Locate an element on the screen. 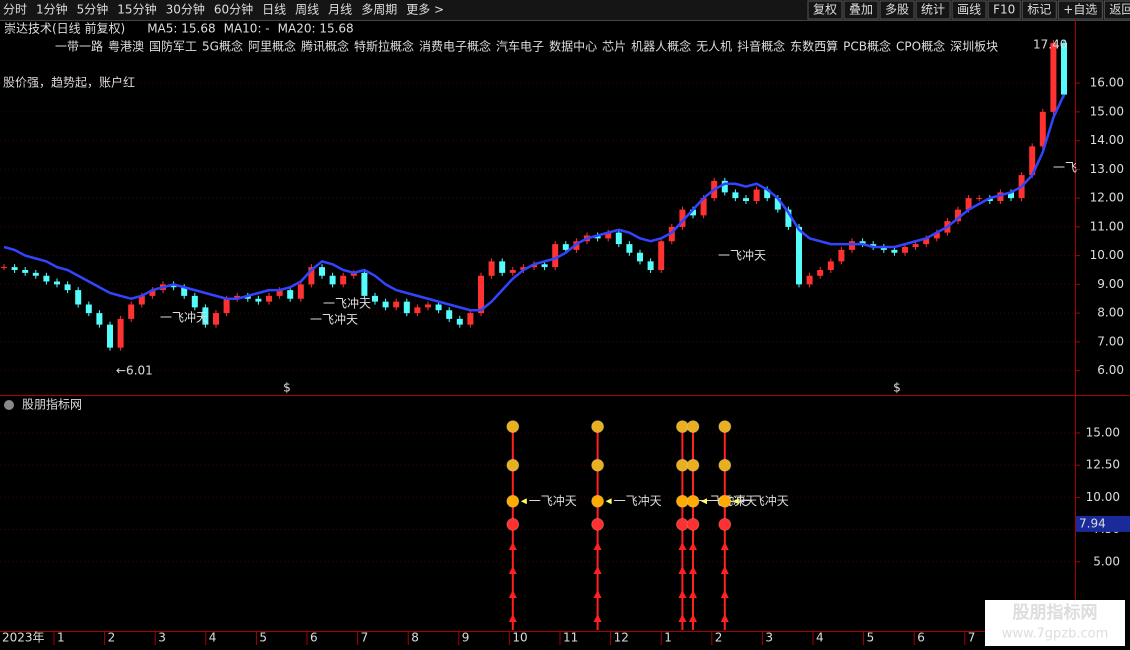  concept-tag: 数据中心 is located at coordinates (573, 46).